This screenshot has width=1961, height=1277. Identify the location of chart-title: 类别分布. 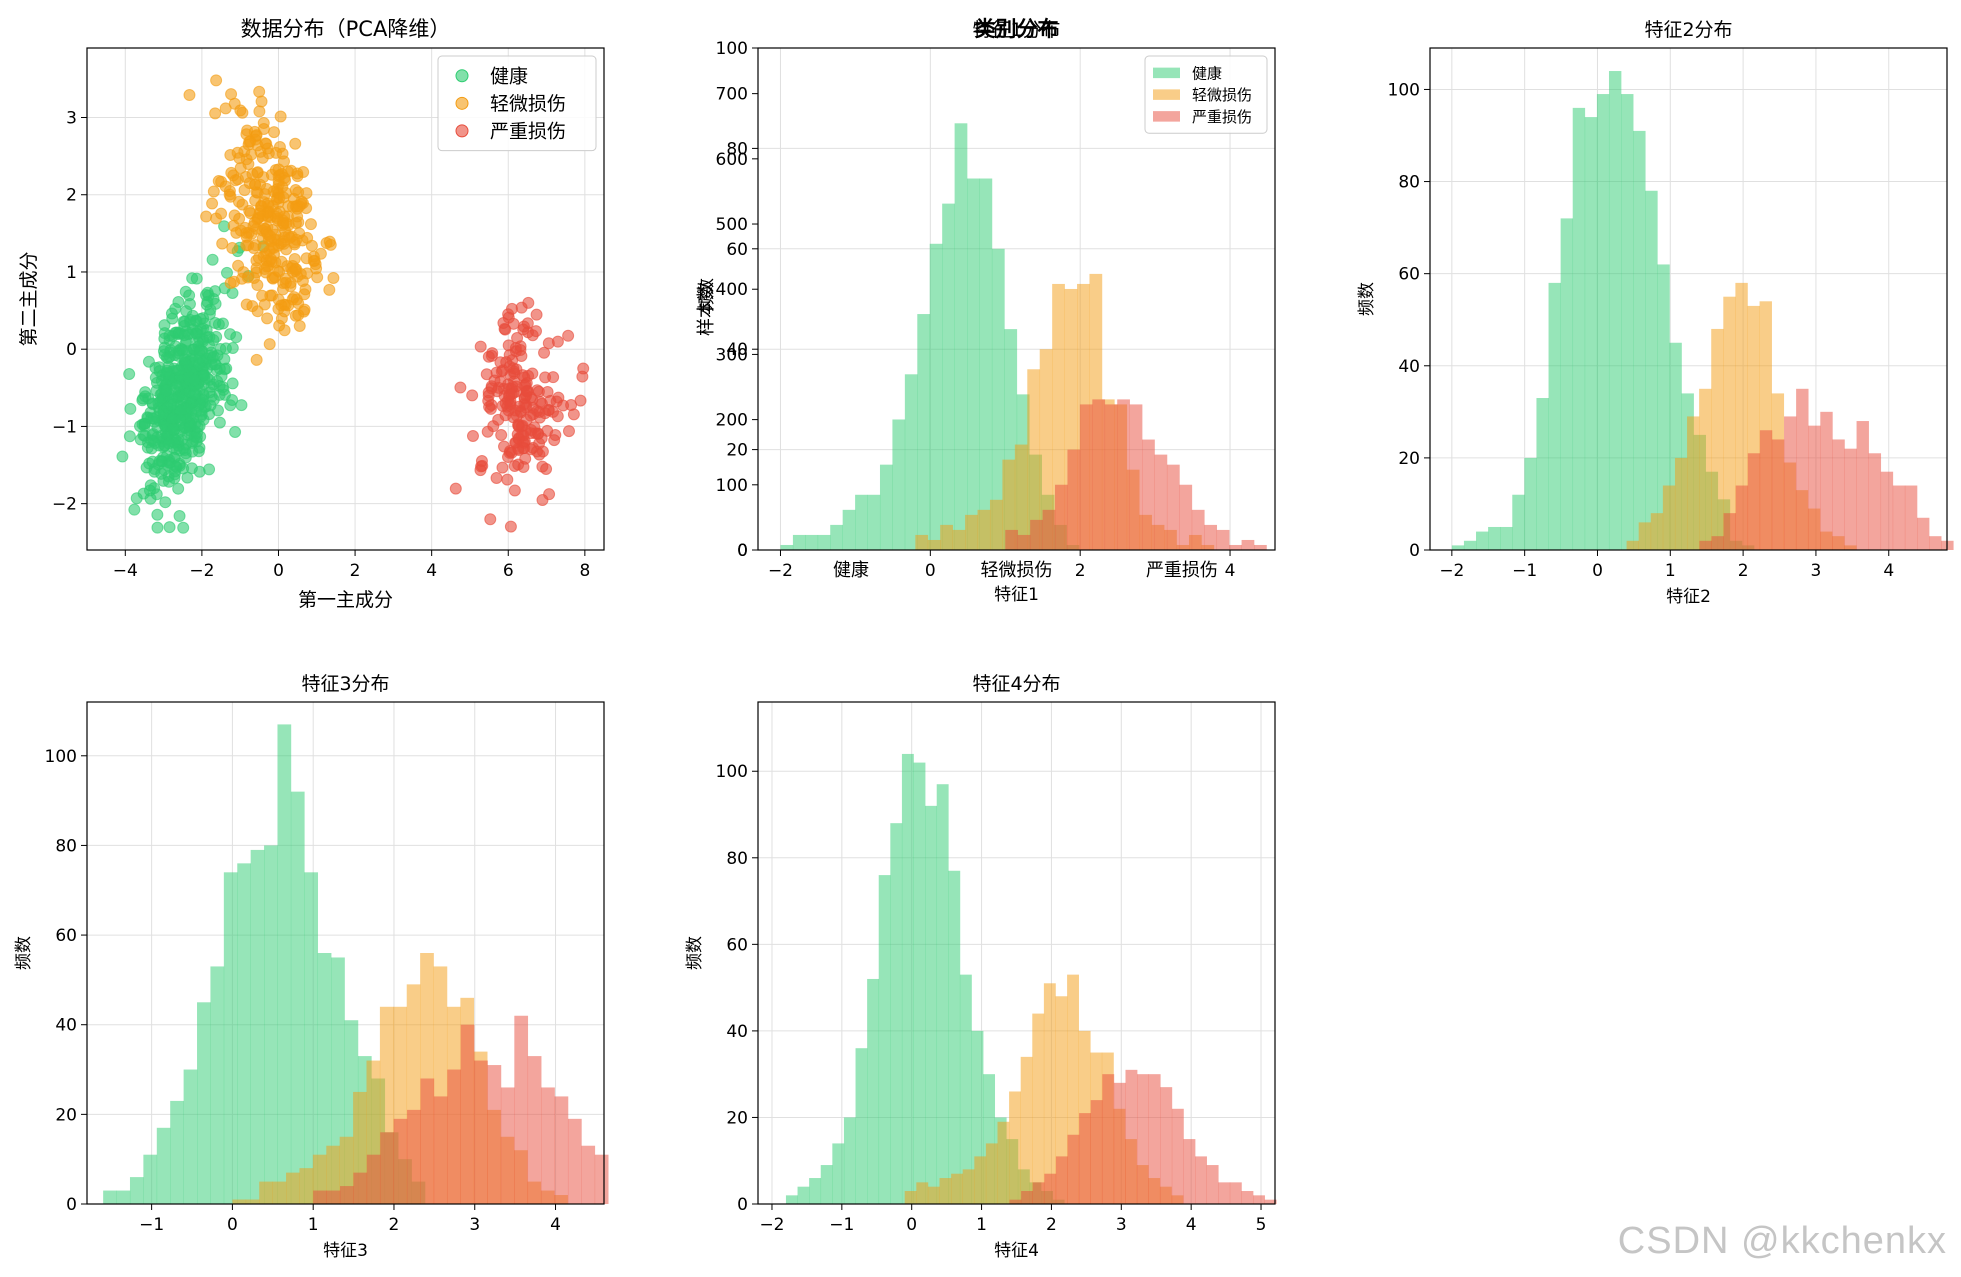
(1017, 29).